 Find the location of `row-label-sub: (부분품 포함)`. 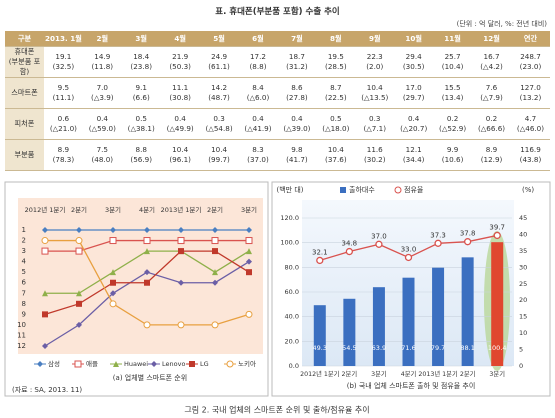

row-label-sub: (부분품 포함) is located at coordinates (24, 66).